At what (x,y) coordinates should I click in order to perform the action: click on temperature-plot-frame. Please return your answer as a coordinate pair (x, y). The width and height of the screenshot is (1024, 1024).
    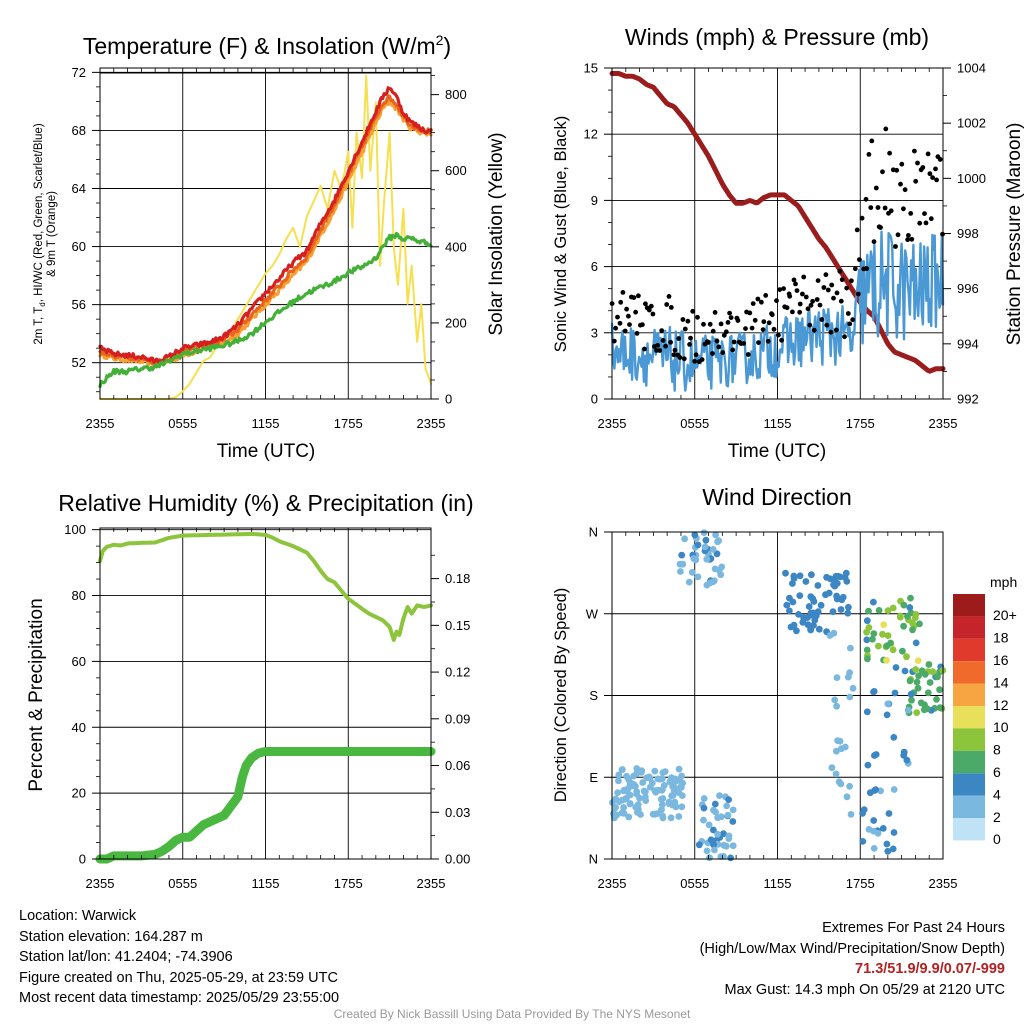
    Looking at the image, I should click on (265, 233).